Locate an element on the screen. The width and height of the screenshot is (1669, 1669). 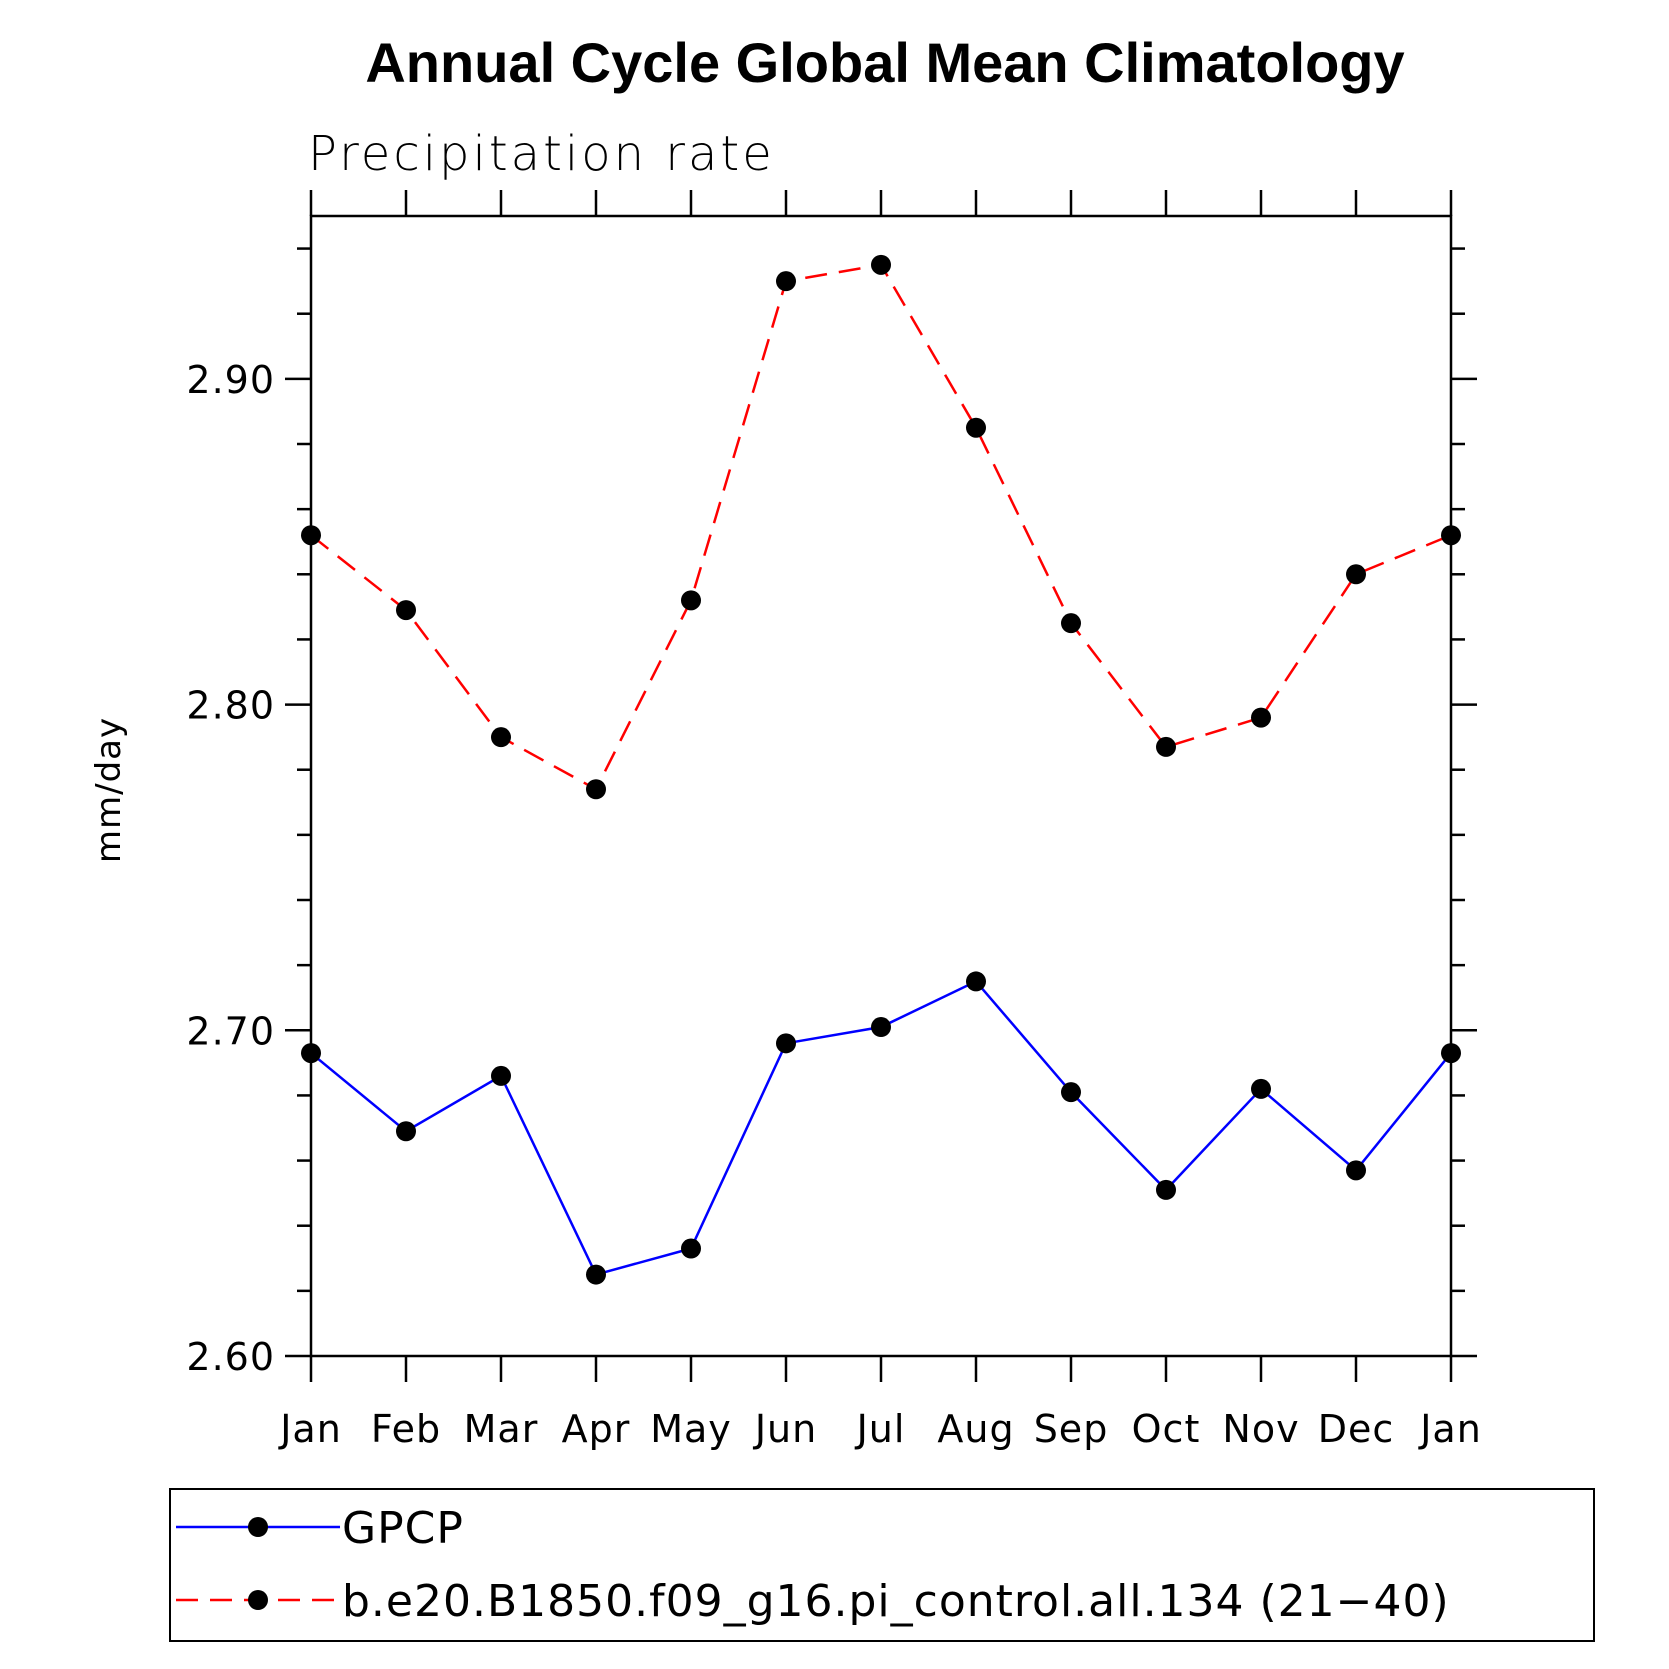
x-tick-label: Jun is located at coordinates (785, 1429).